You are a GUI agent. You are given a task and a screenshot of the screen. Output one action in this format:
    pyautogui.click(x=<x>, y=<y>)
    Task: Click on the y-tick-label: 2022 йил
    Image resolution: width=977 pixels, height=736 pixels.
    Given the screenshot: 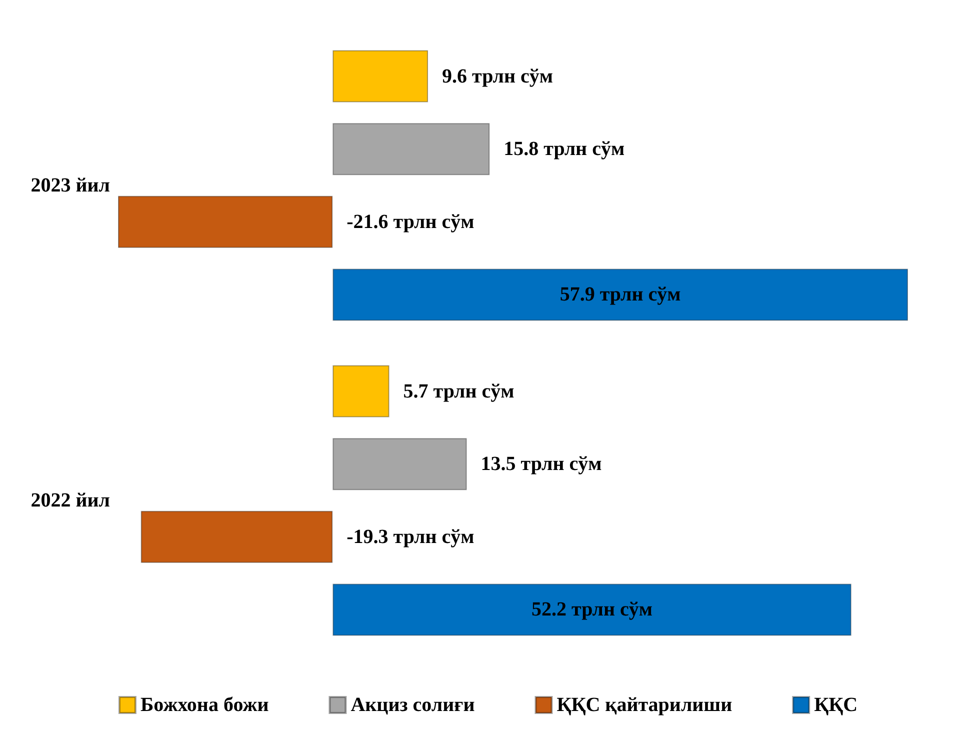 What is the action you would take?
    pyautogui.click(x=70, y=501)
    